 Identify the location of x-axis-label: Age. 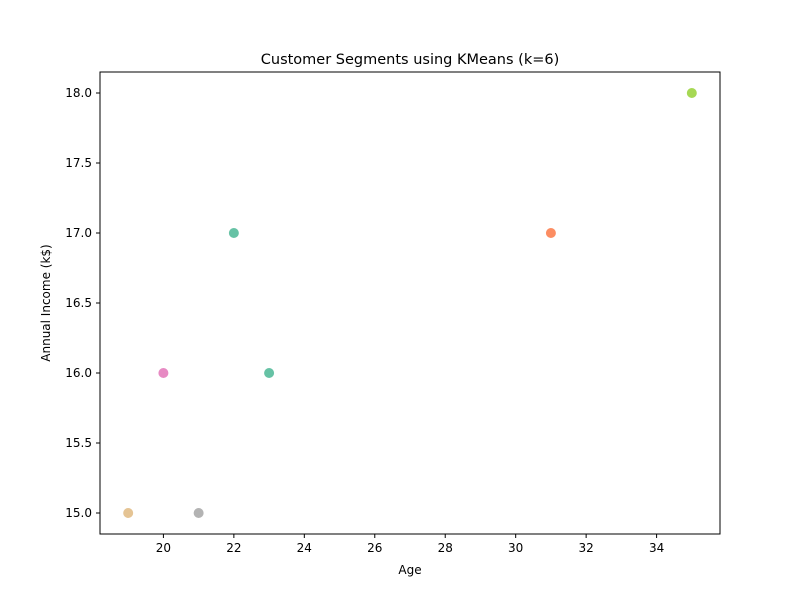
(409, 570).